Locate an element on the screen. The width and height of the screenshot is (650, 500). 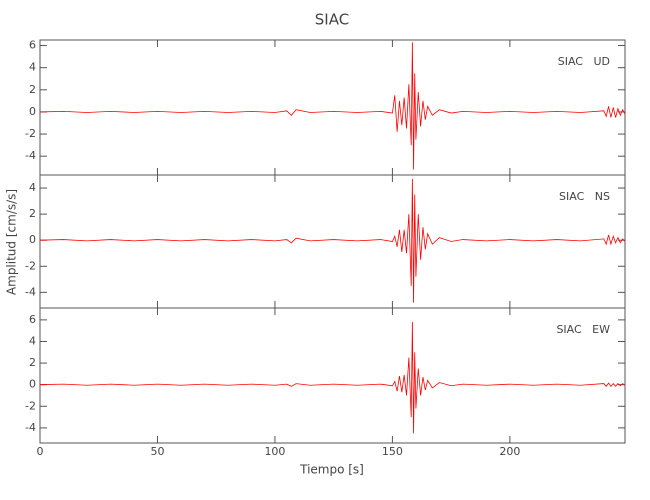
chart-title: SIAC is located at coordinates (332, 20).